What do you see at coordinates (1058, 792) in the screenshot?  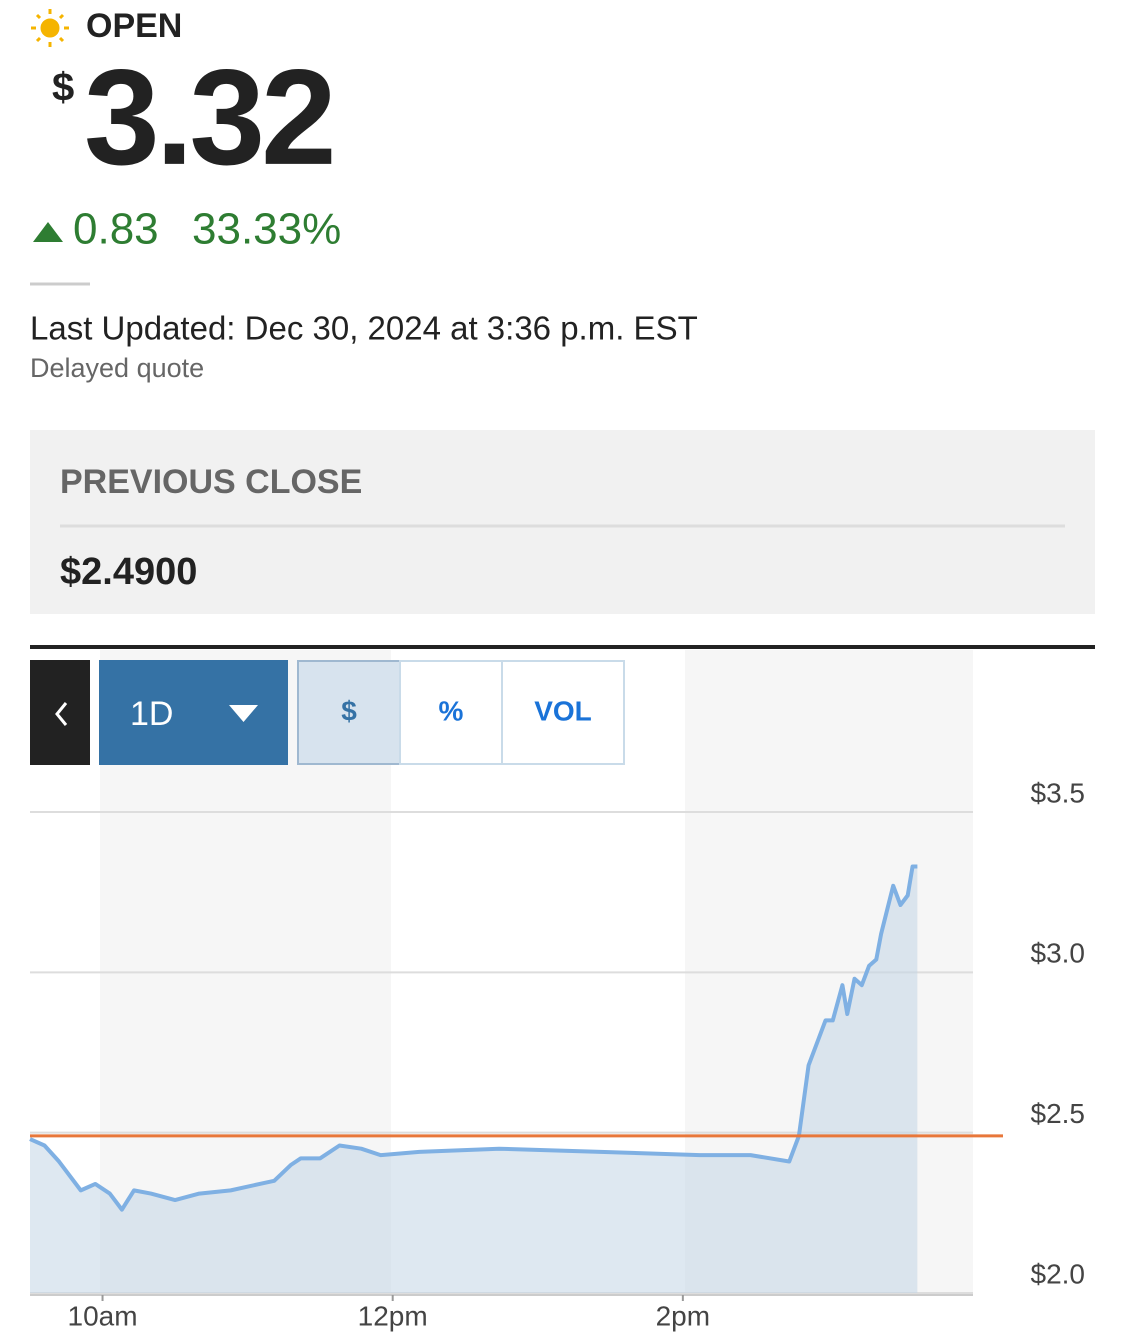 I see `y-tick-label: $3.5` at bounding box center [1058, 792].